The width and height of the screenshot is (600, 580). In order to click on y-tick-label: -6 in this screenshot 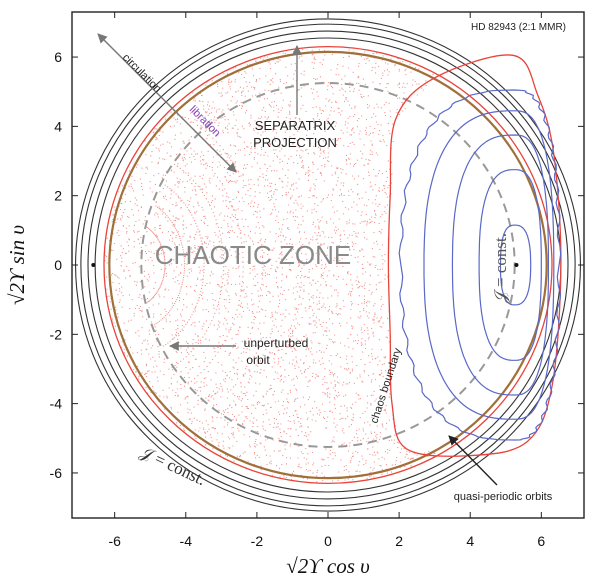, I will do `click(56, 473)`.